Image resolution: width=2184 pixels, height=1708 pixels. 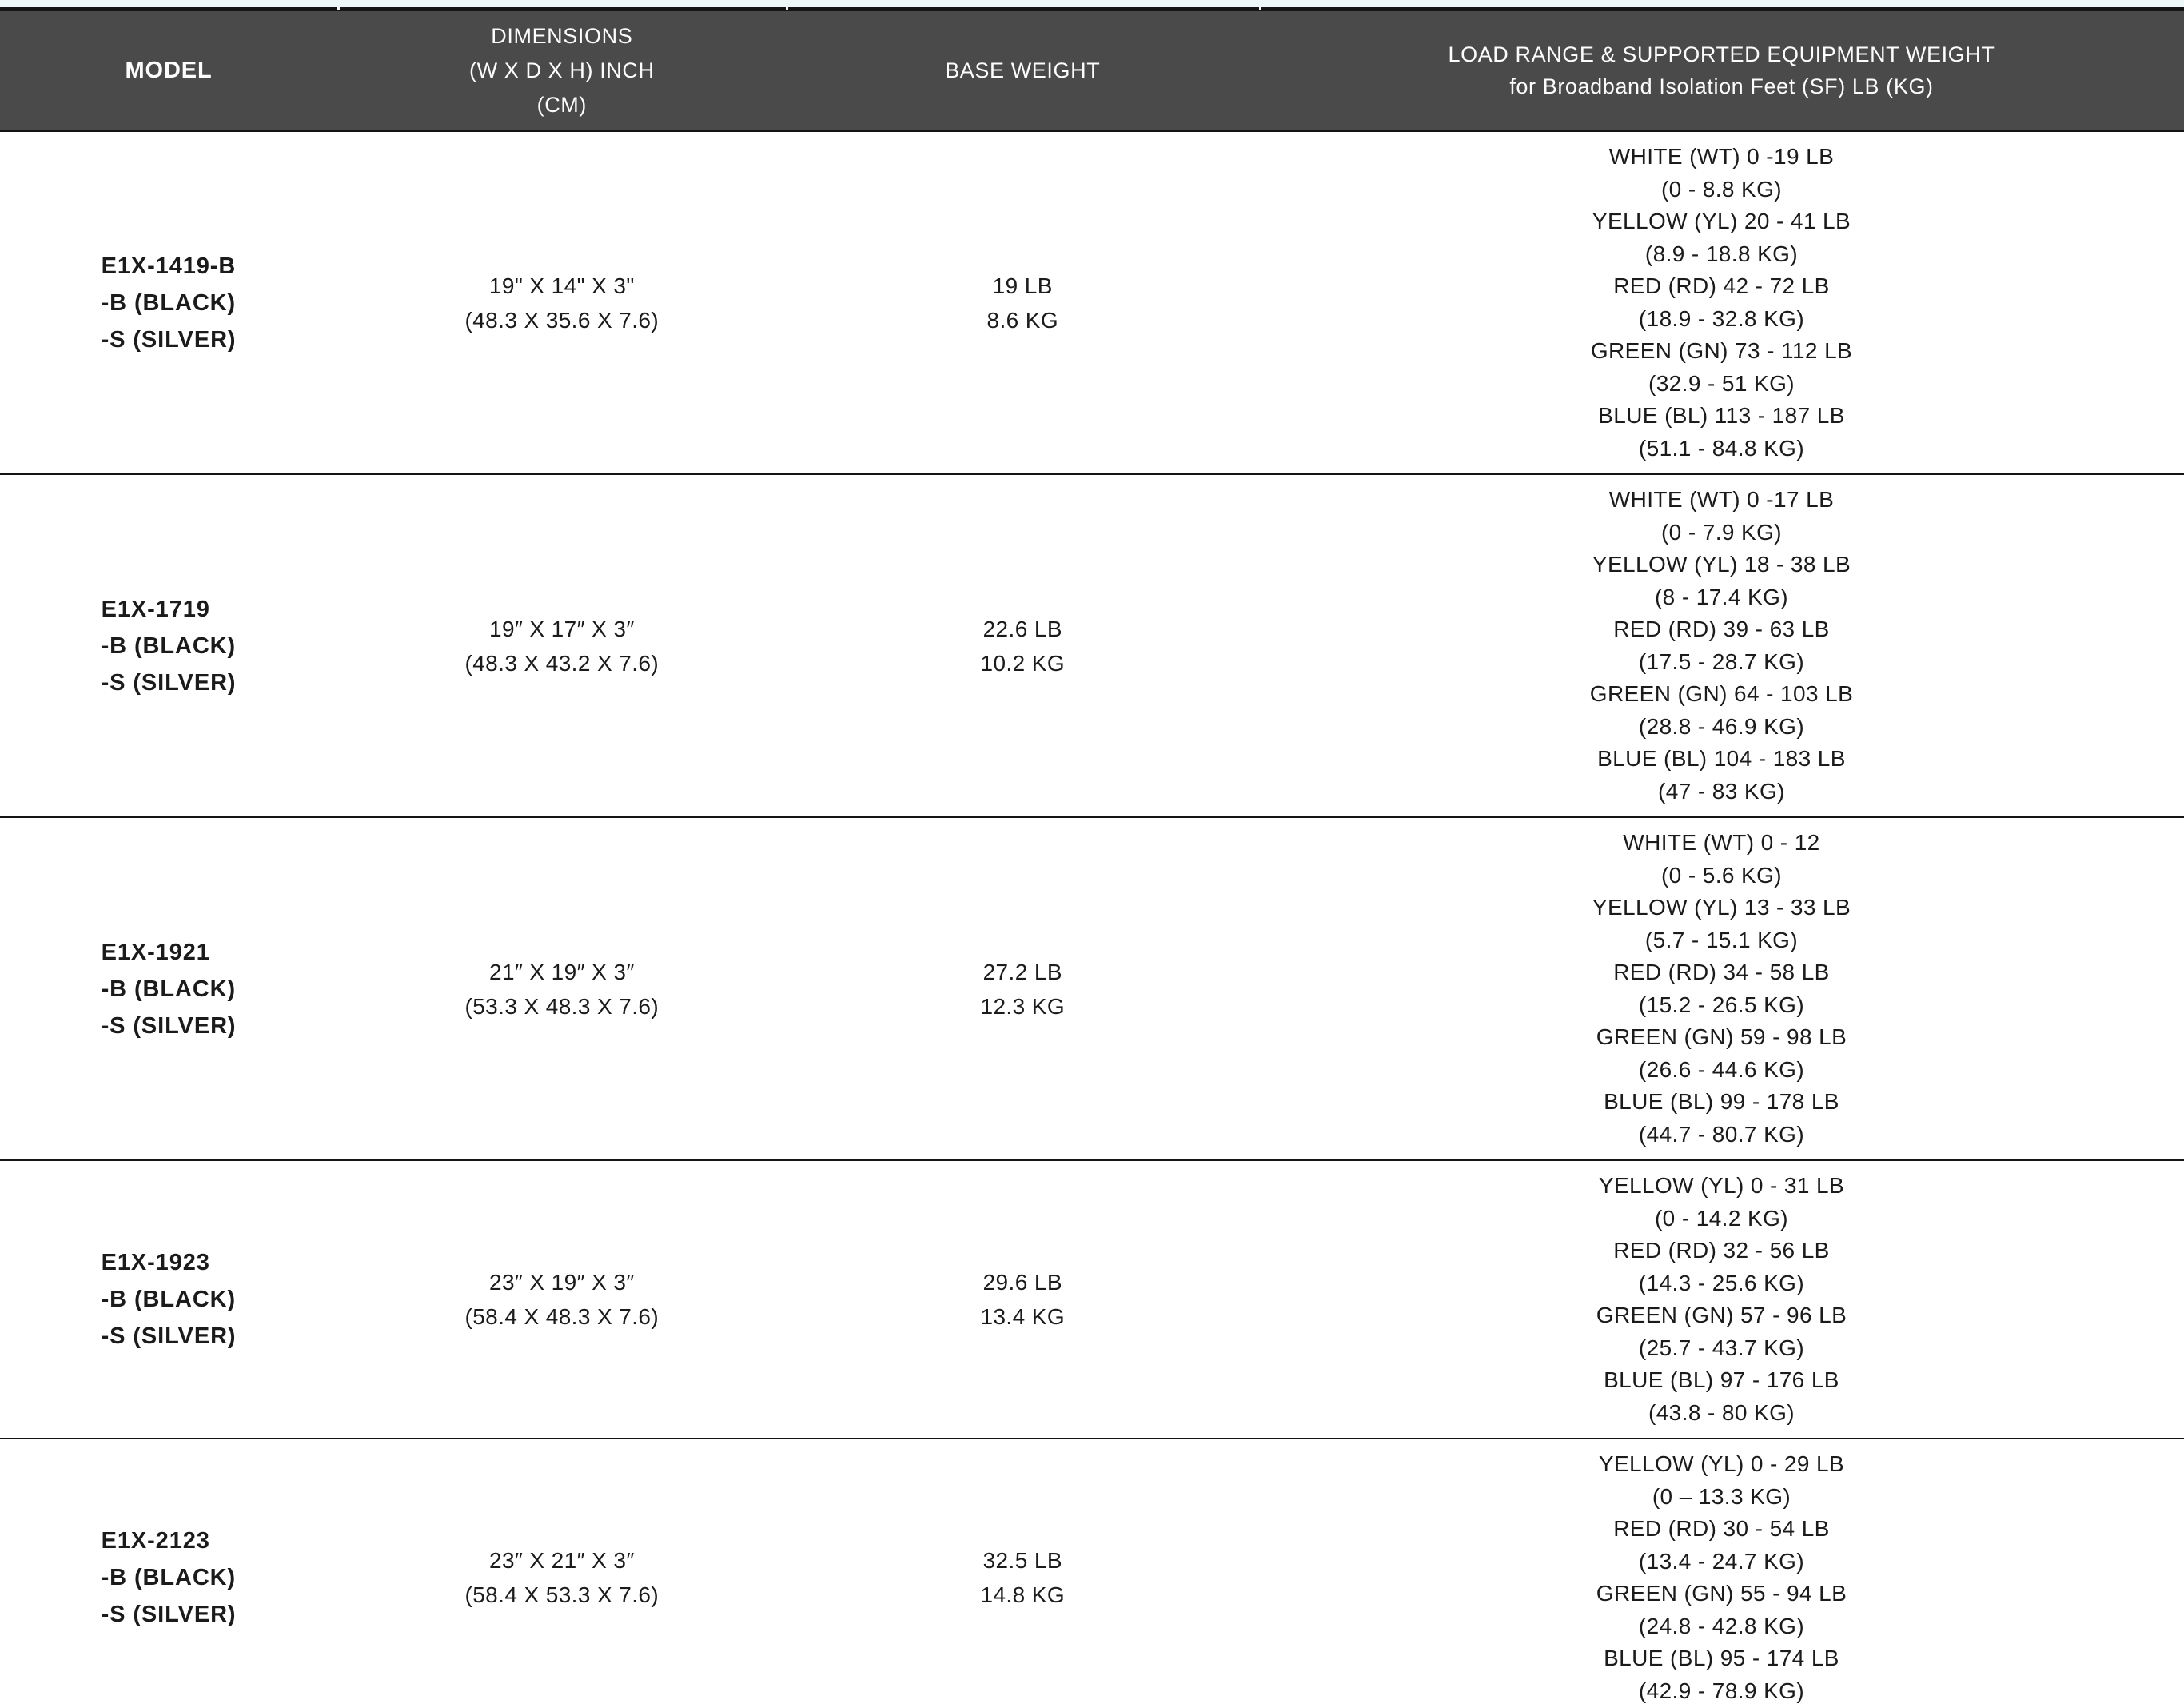 What do you see at coordinates (1721, 1561) in the screenshot?
I see `load-range-line: (13.4 - 24.7 KG)` at bounding box center [1721, 1561].